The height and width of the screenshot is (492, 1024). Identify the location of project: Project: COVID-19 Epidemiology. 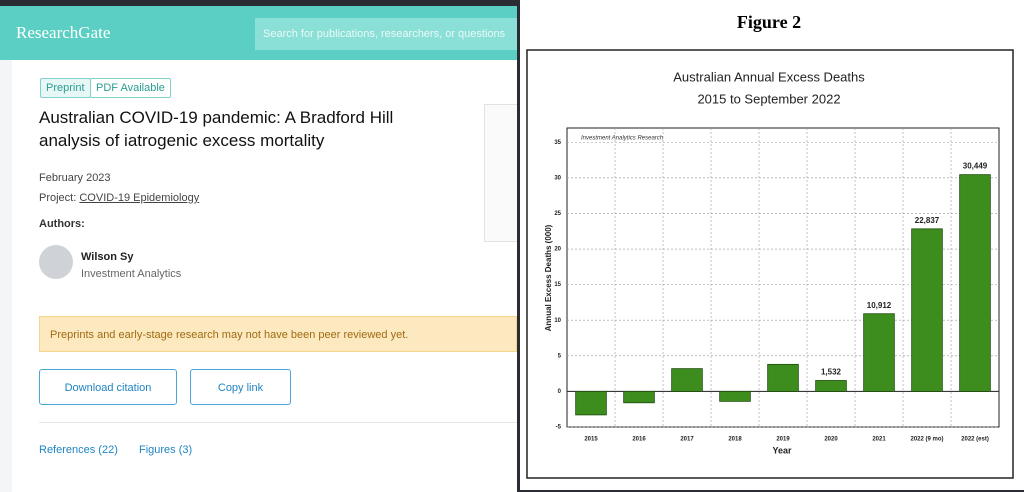
(119, 198).